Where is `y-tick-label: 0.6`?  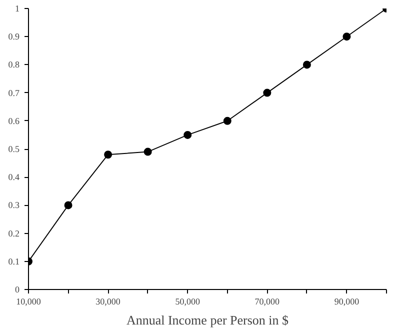 y-tick-label: 0.6 is located at coordinates (14, 121).